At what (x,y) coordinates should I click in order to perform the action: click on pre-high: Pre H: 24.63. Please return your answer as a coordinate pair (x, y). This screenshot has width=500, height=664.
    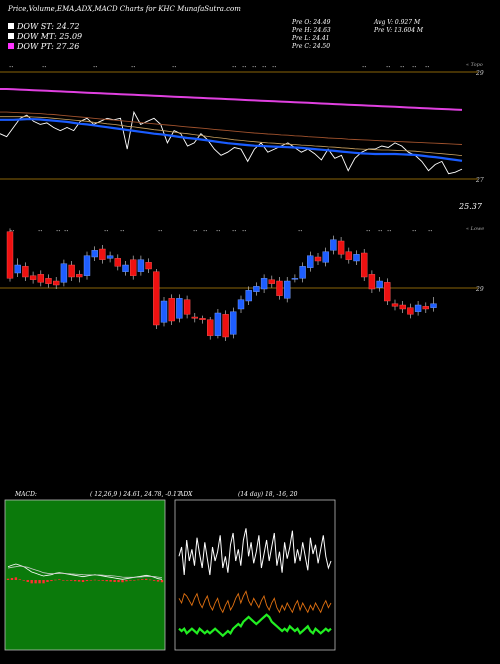
    Looking at the image, I should click on (311, 30).